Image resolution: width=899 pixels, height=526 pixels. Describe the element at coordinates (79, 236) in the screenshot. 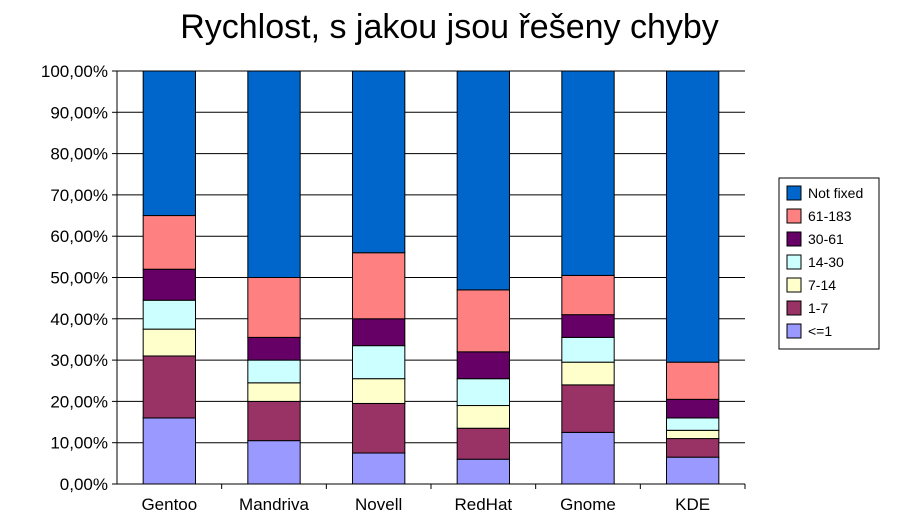

I see `y-tick-label: 60,00%` at that location.